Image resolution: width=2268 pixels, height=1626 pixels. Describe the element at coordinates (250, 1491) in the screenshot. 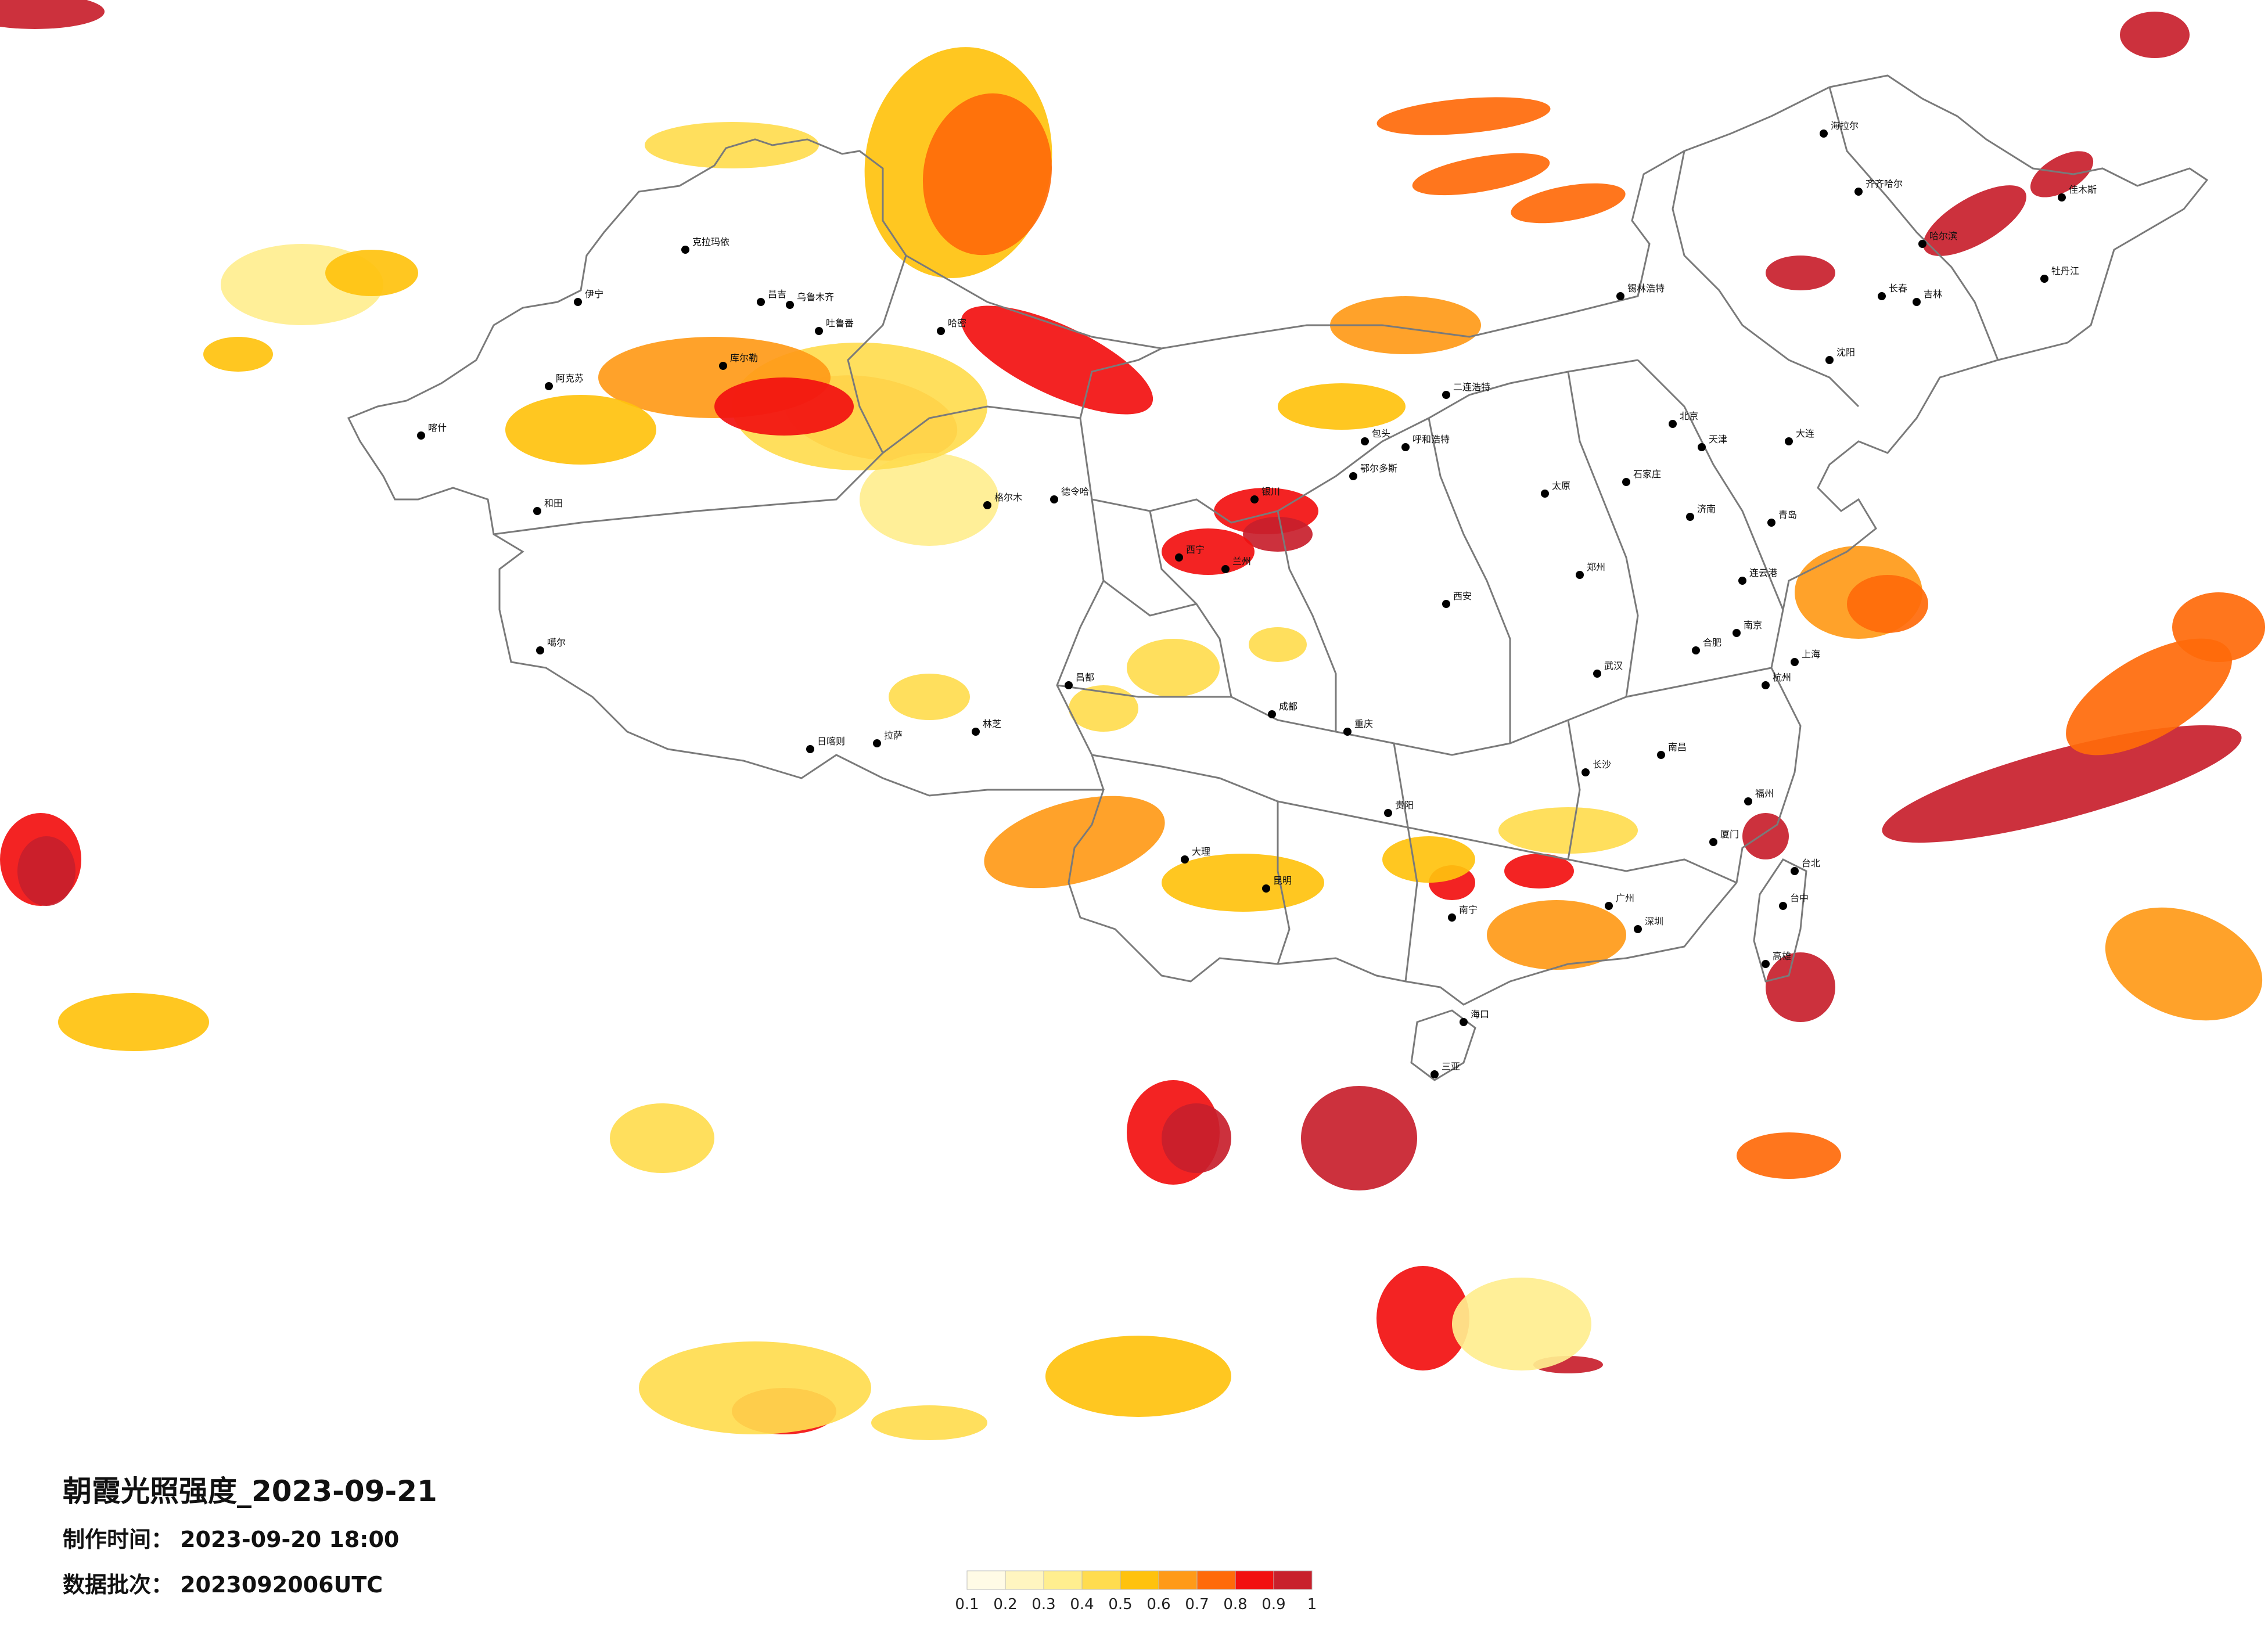

I see `map-title: 朝霞光照强度_2023-09-21` at that location.